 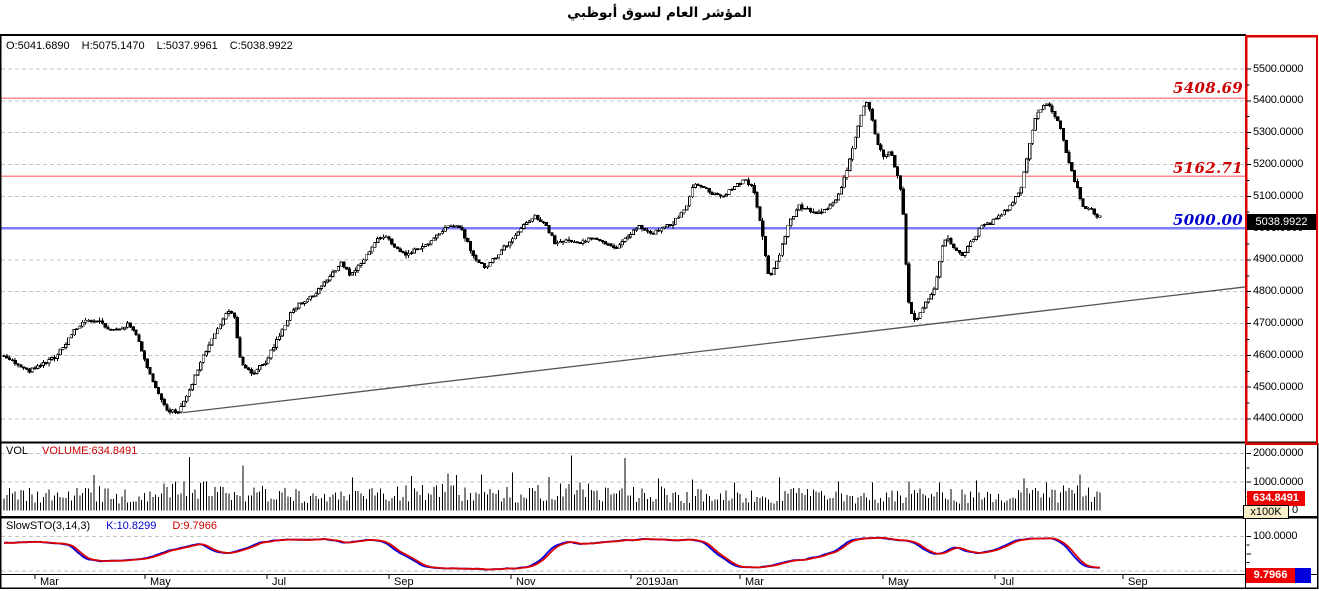 What do you see at coordinates (1278, 354) in the screenshot?
I see `price-axis-label: 4600.0000` at bounding box center [1278, 354].